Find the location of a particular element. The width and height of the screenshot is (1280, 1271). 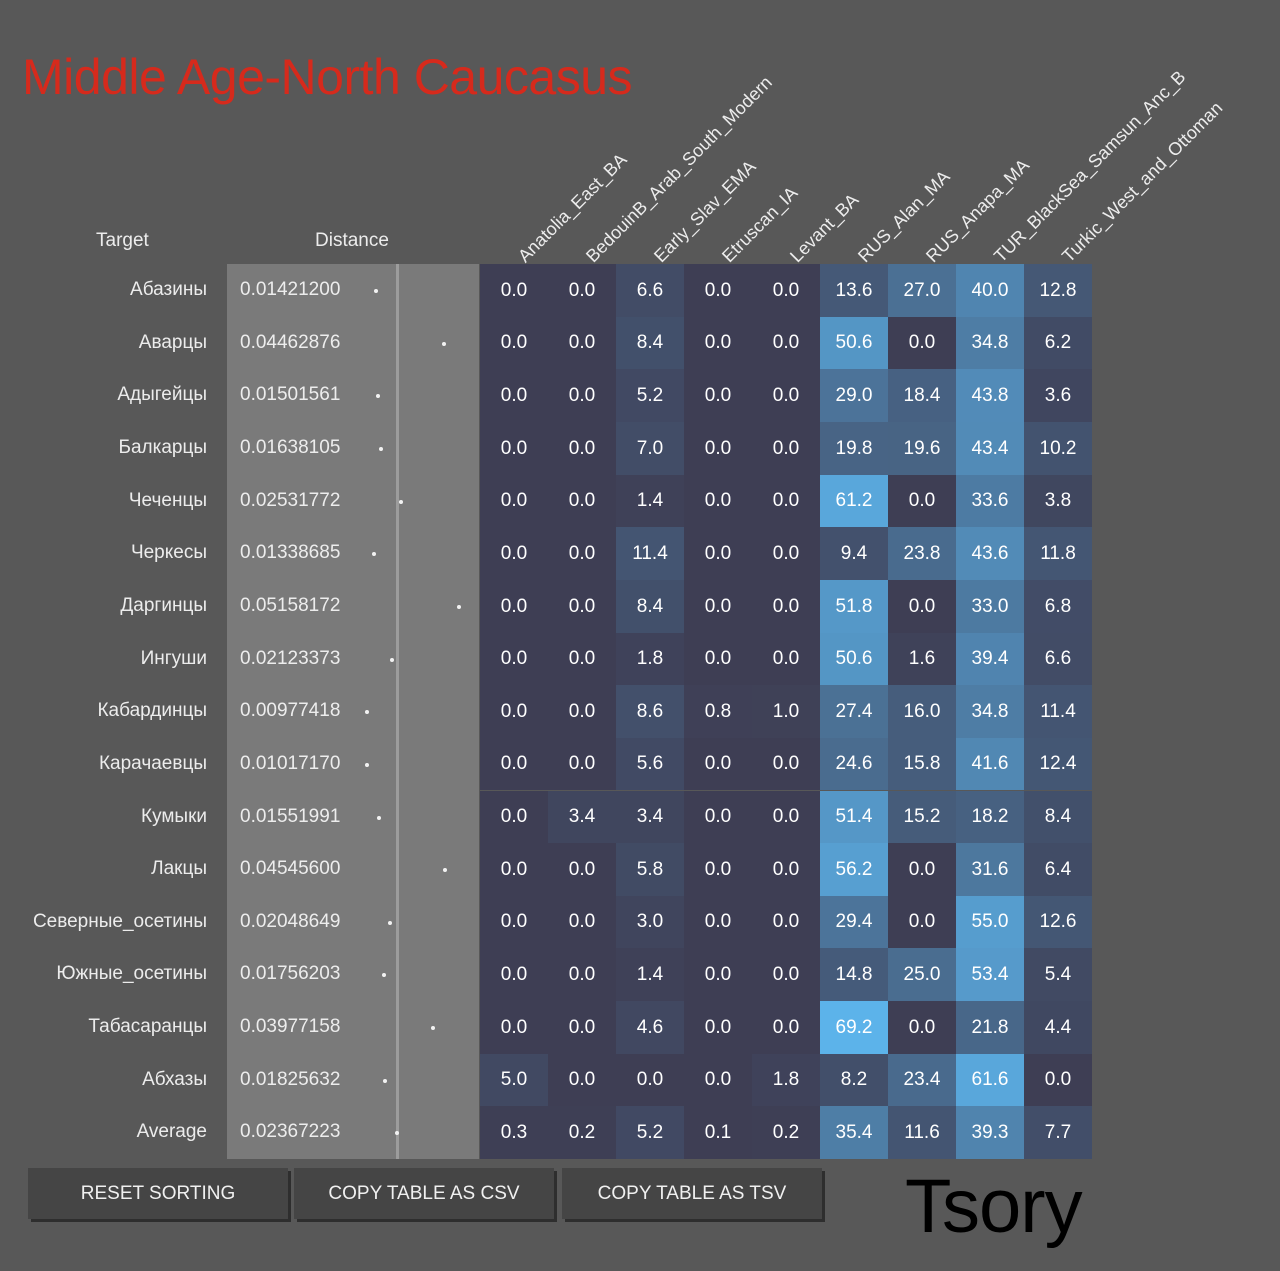

heatmap-cell: 27.0 is located at coordinates (922, 290).